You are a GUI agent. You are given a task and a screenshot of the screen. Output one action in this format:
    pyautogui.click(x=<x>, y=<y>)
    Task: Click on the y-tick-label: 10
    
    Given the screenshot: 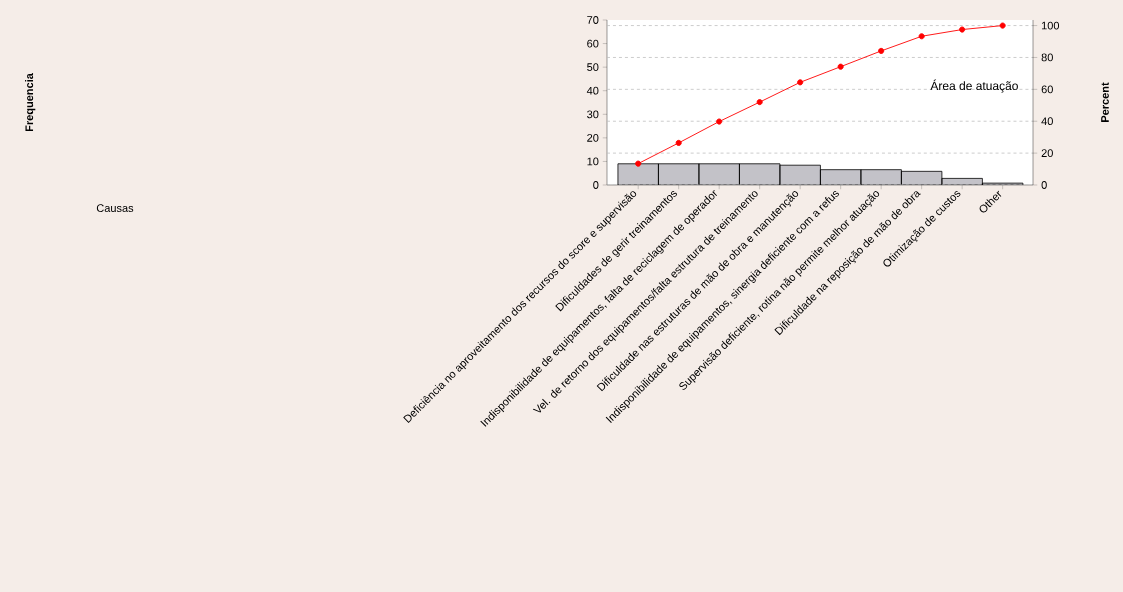 What is the action you would take?
    pyautogui.click(x=593, y=161)
    